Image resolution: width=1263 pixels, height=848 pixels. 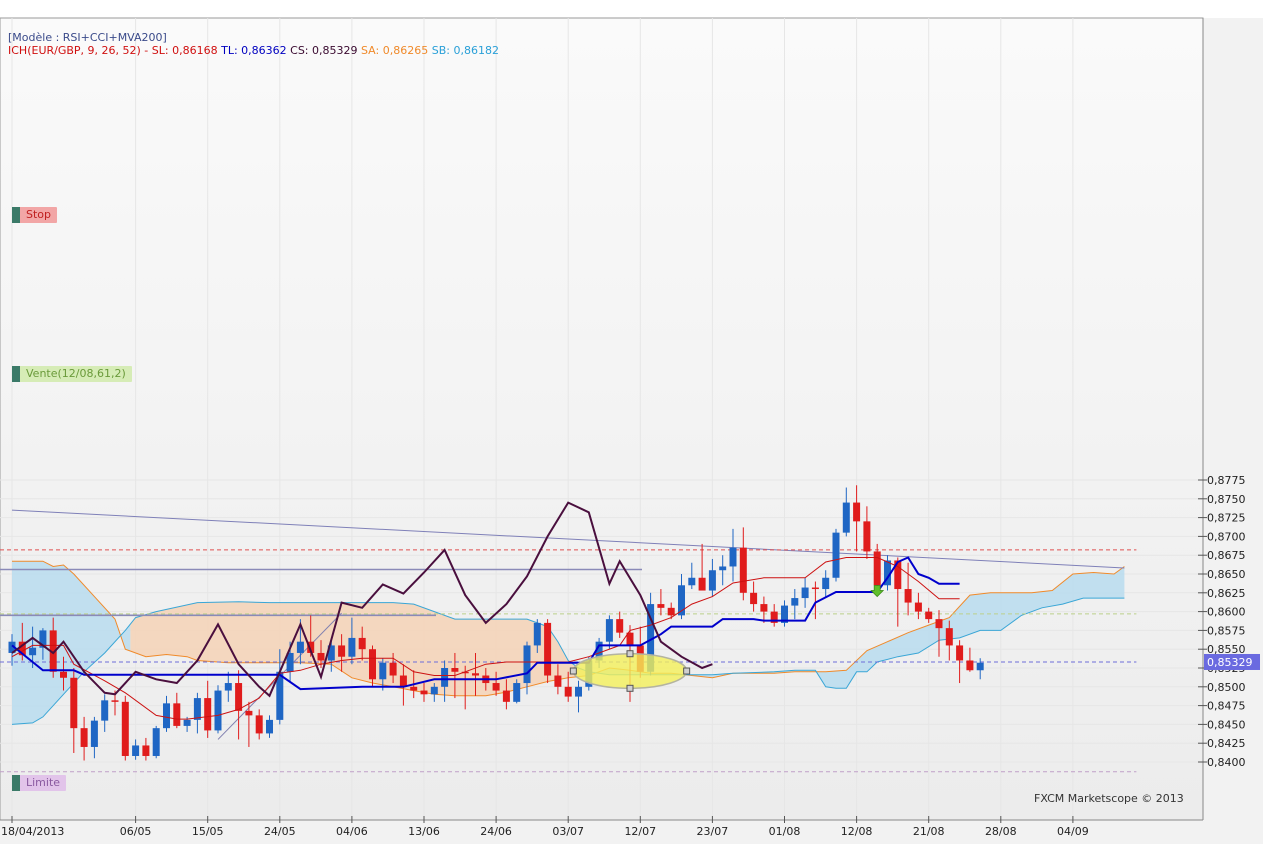 I want to click on stop-order-tag: Stop, so click(x=35, y=215).